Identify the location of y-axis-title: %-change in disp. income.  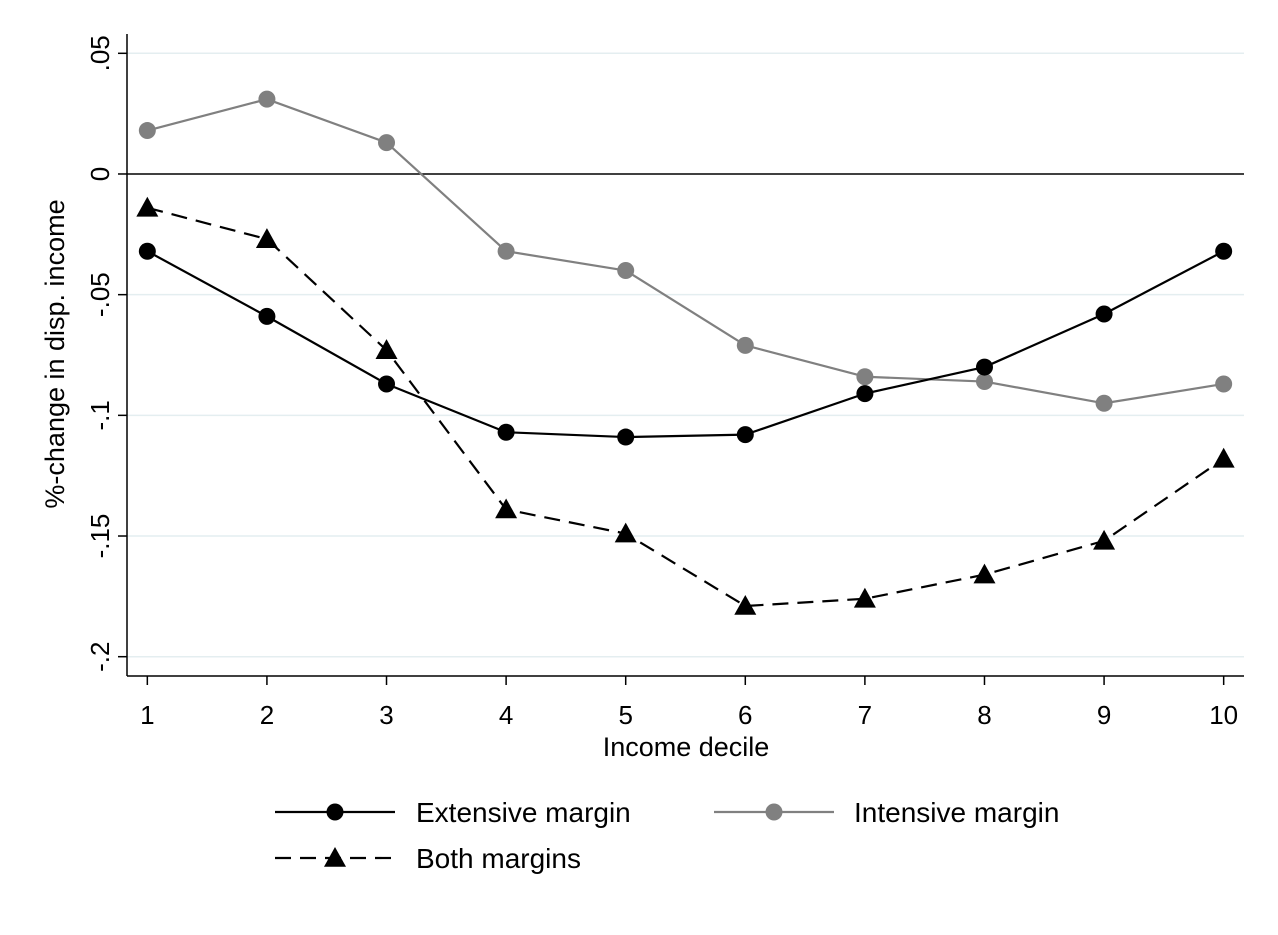
(55, 353).